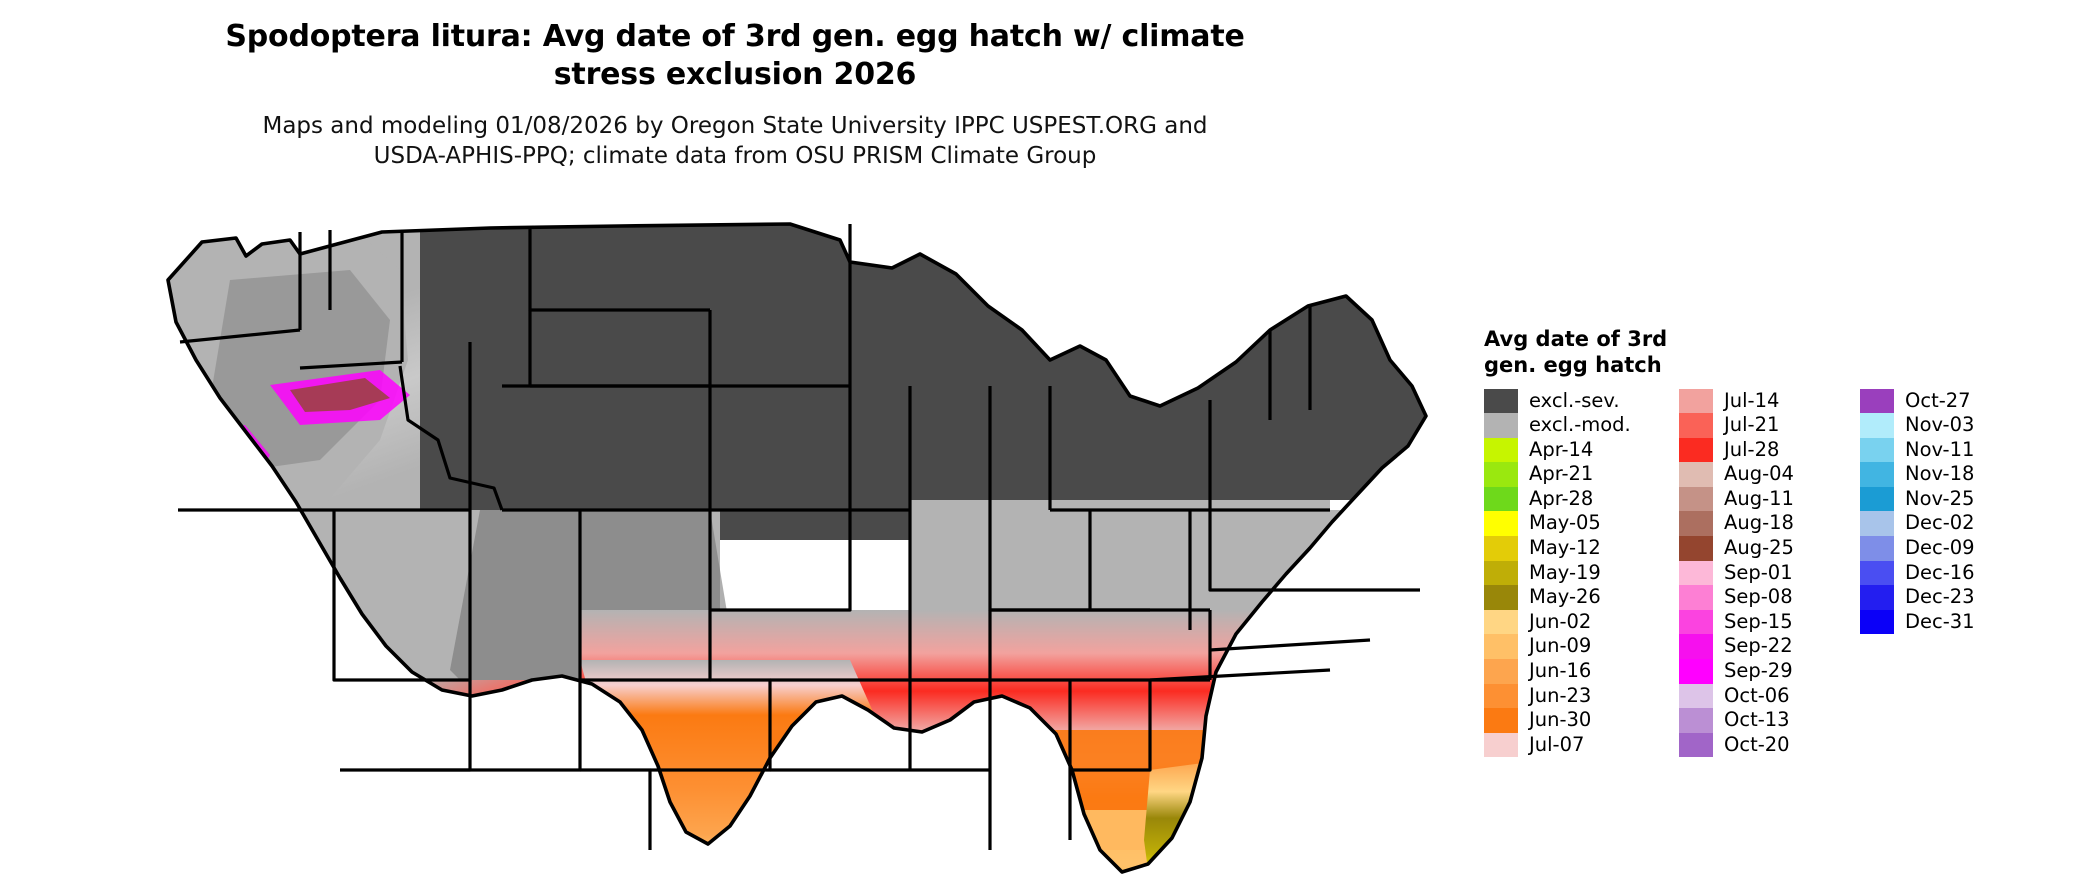 This screenshot has width=2100, height=892. Describe the element at coordinates (1940, 597) in the screenshot. I see `legend-label-dec-23: Dec-23` at that location.